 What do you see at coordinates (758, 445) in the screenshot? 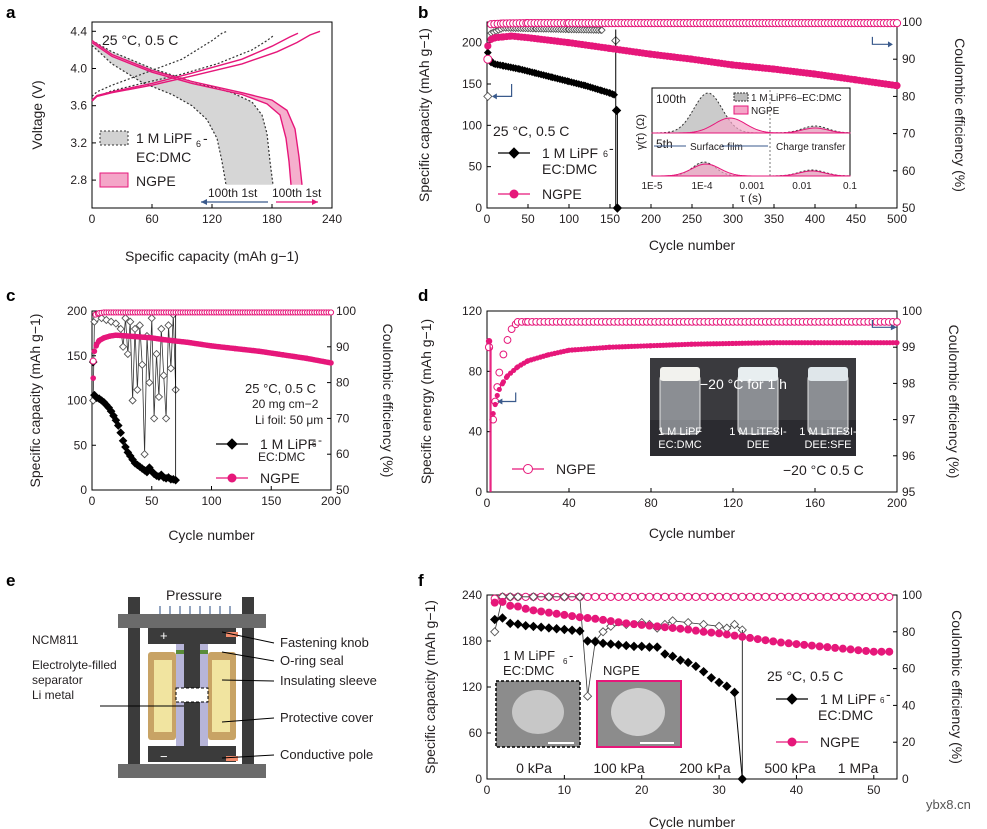
I see `vial-label: DEE` at bounding box center [758, 445].